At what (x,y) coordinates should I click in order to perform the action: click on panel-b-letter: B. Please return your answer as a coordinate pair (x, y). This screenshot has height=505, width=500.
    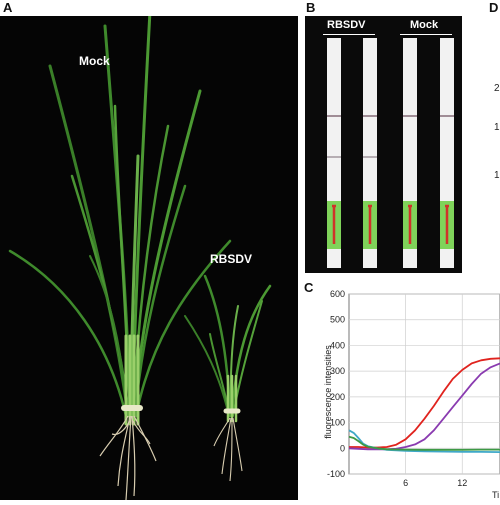
    Looking at the image, I should click on (311, 7).